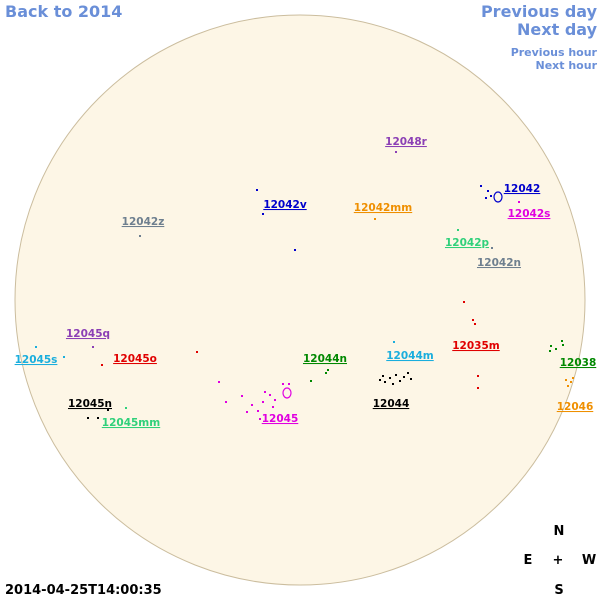 This screenshot has height=600, width=600. Describe the element at coordinates (410, 356) in the screenshot. I see `region-label: 12044m` at that location.